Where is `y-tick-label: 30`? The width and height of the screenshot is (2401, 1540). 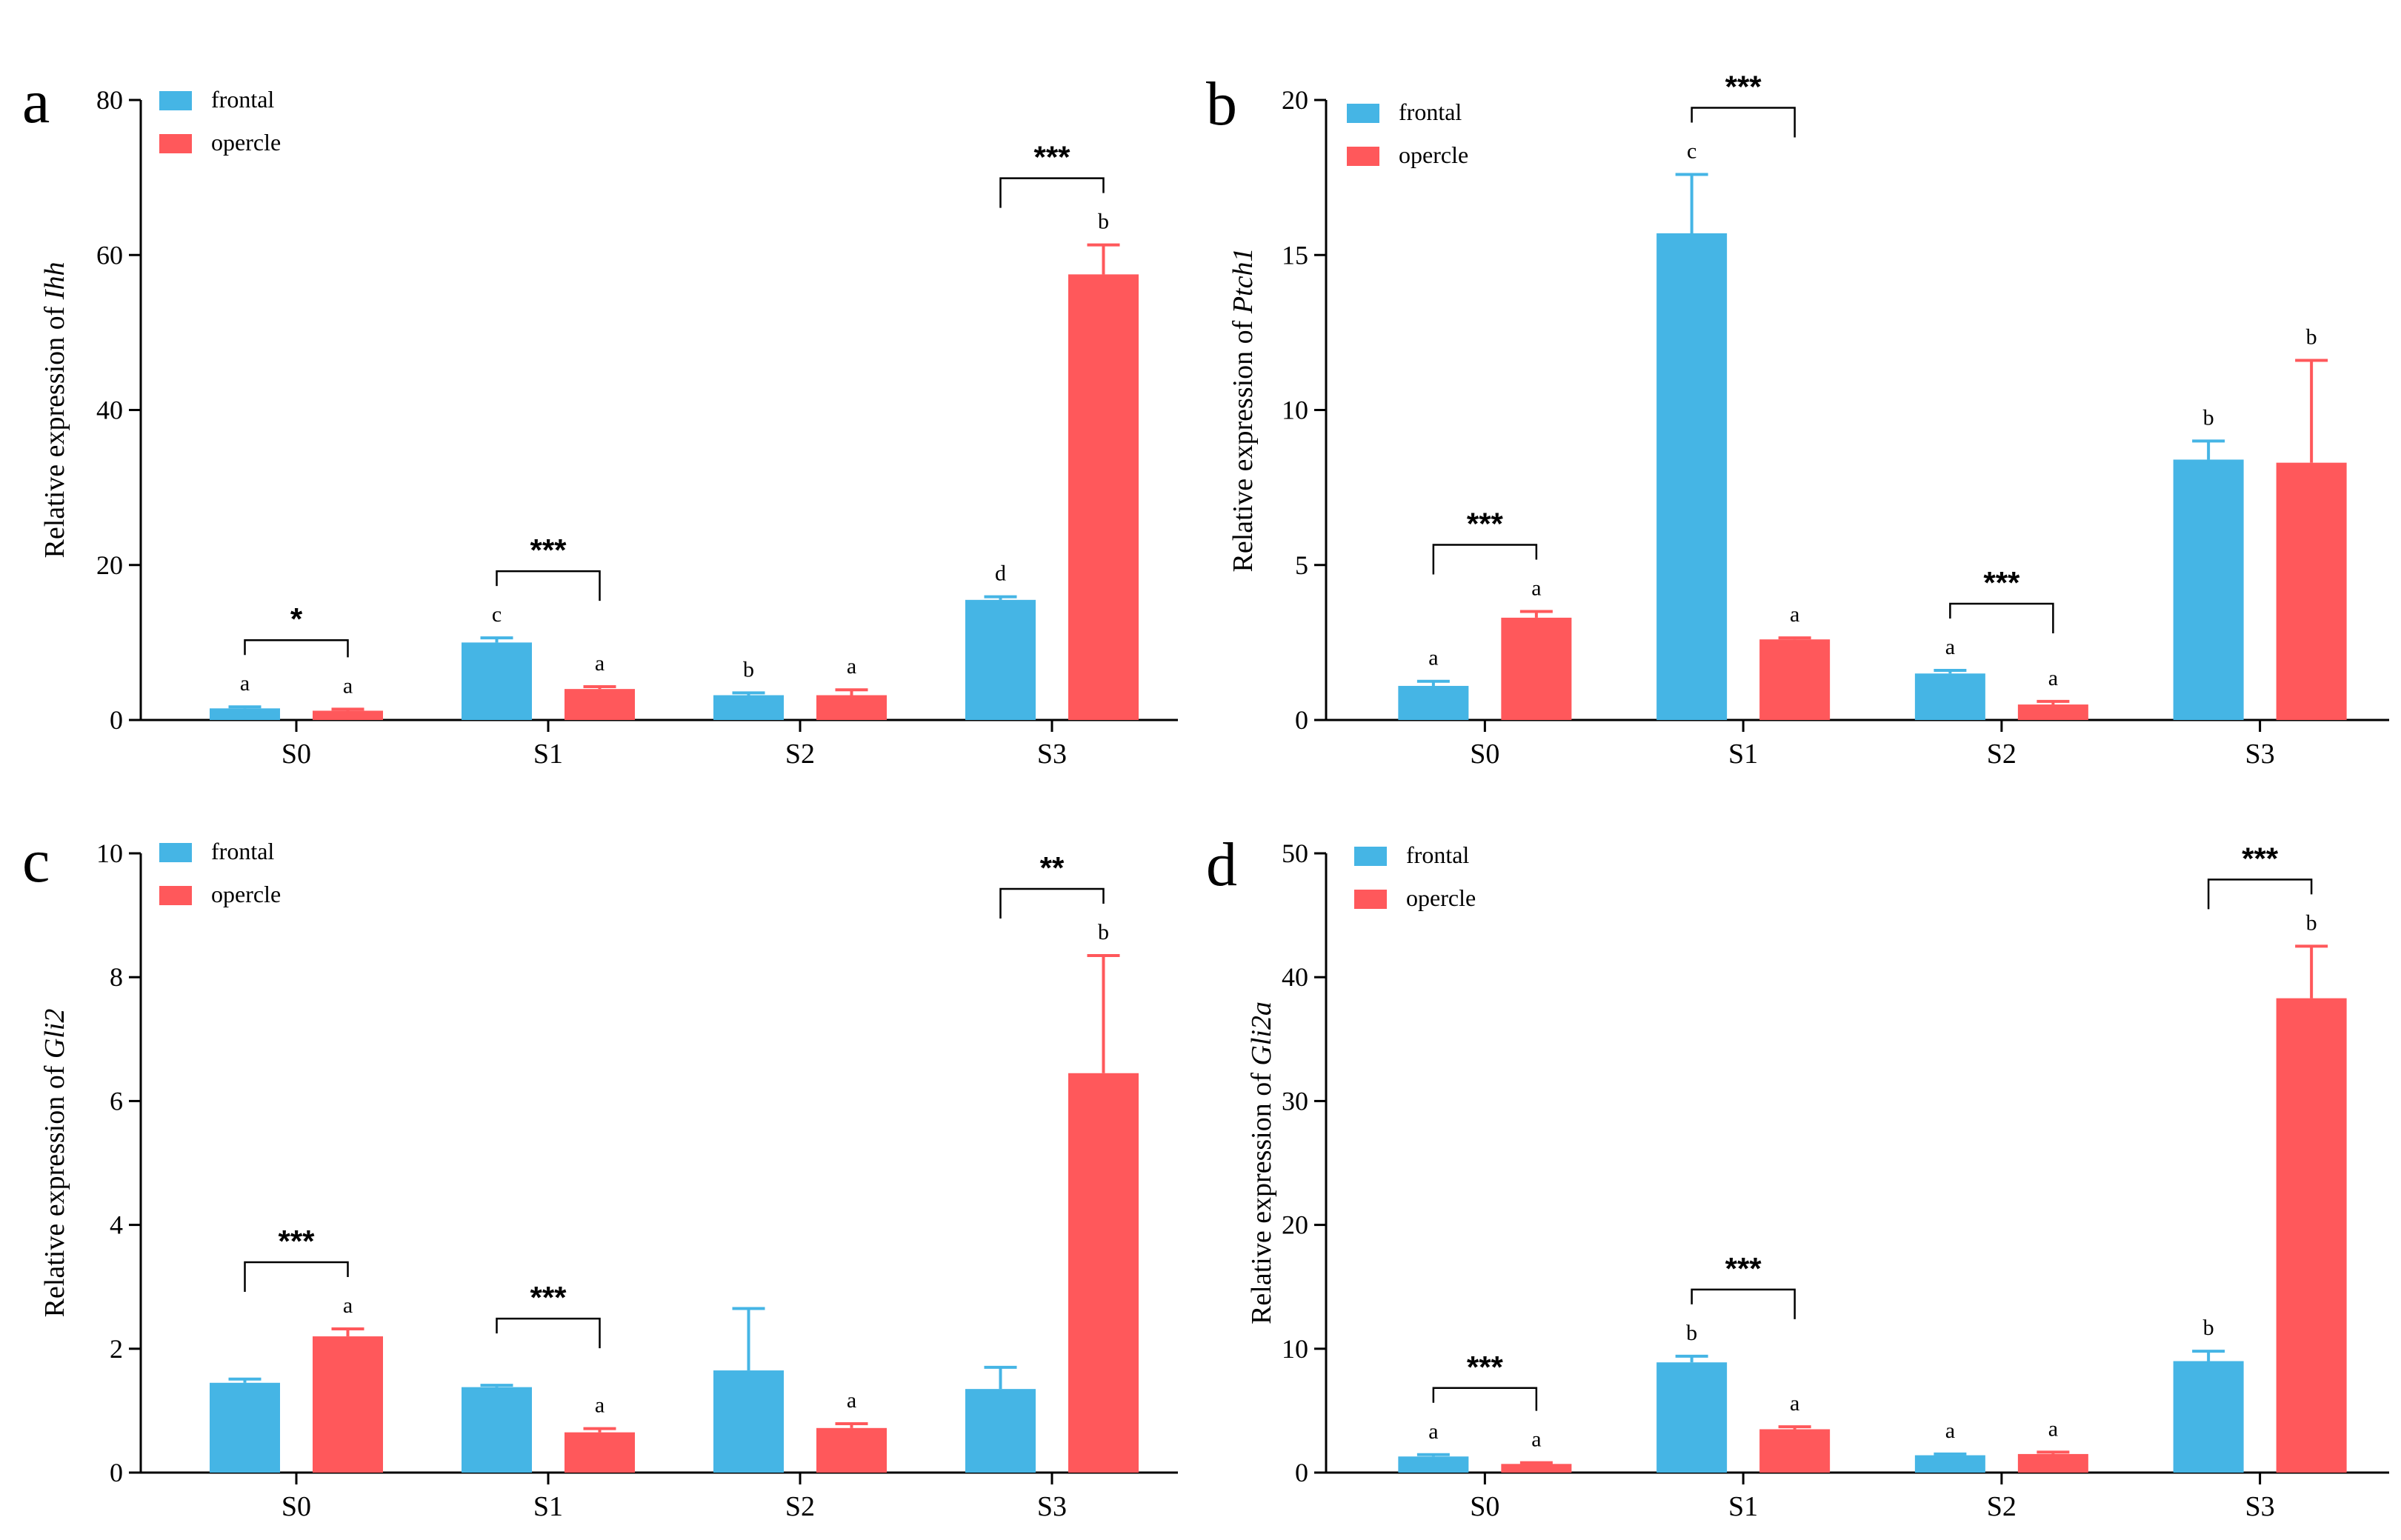
y-tick-label: 30 is located at coordinates (1295, 1101).